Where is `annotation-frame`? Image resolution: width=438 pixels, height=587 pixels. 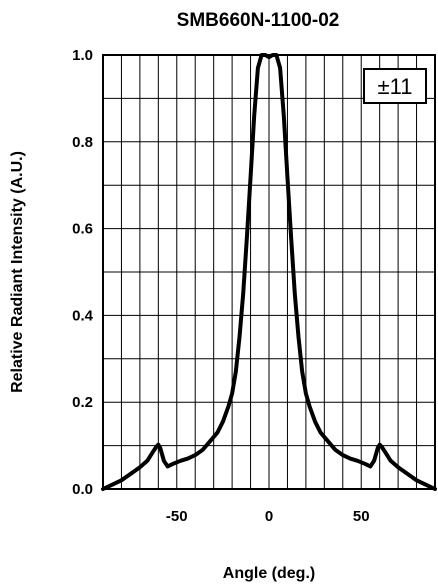
annotation-frame is located at coordinates (395, 86).